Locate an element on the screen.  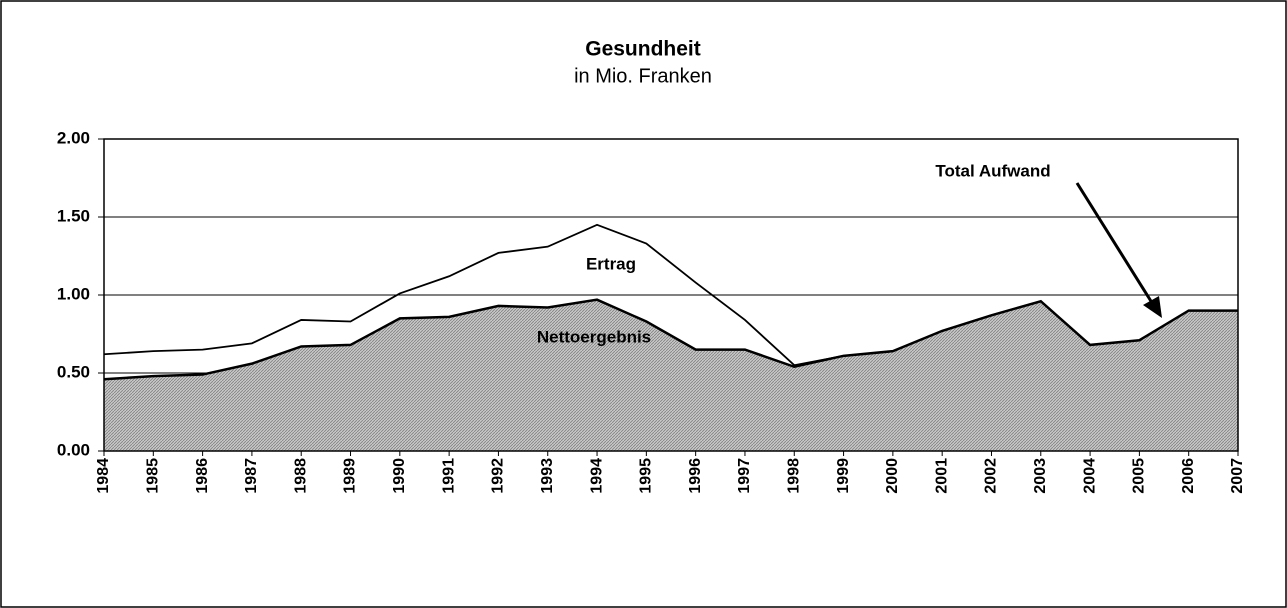
series-label: Ertrag is located at coordinates (611, 263).